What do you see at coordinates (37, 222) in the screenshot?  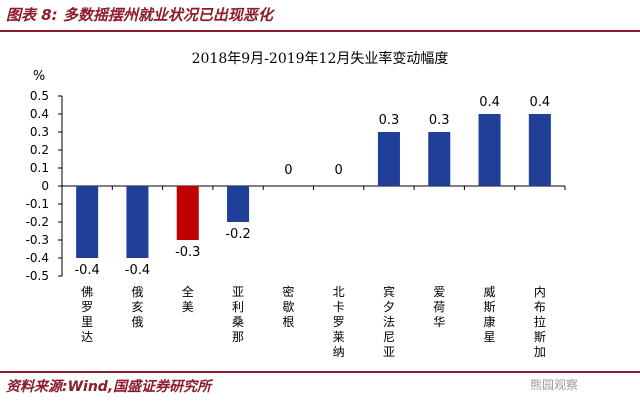 I see `y-tick-label: -0.2` at bounding box center [37, 222].